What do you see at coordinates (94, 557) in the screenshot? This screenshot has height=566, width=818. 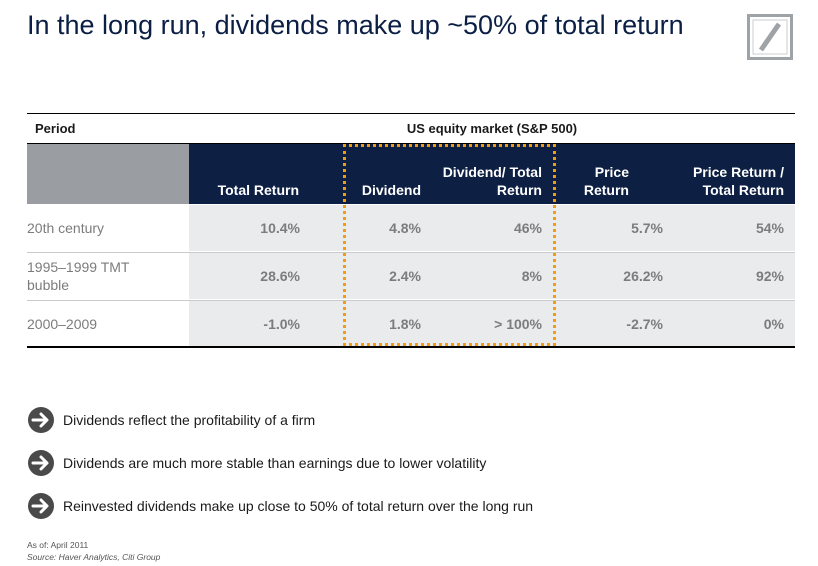 I see `source-note: Source: Haver Analytics, Citi Group` at bounding box center [94, 557].